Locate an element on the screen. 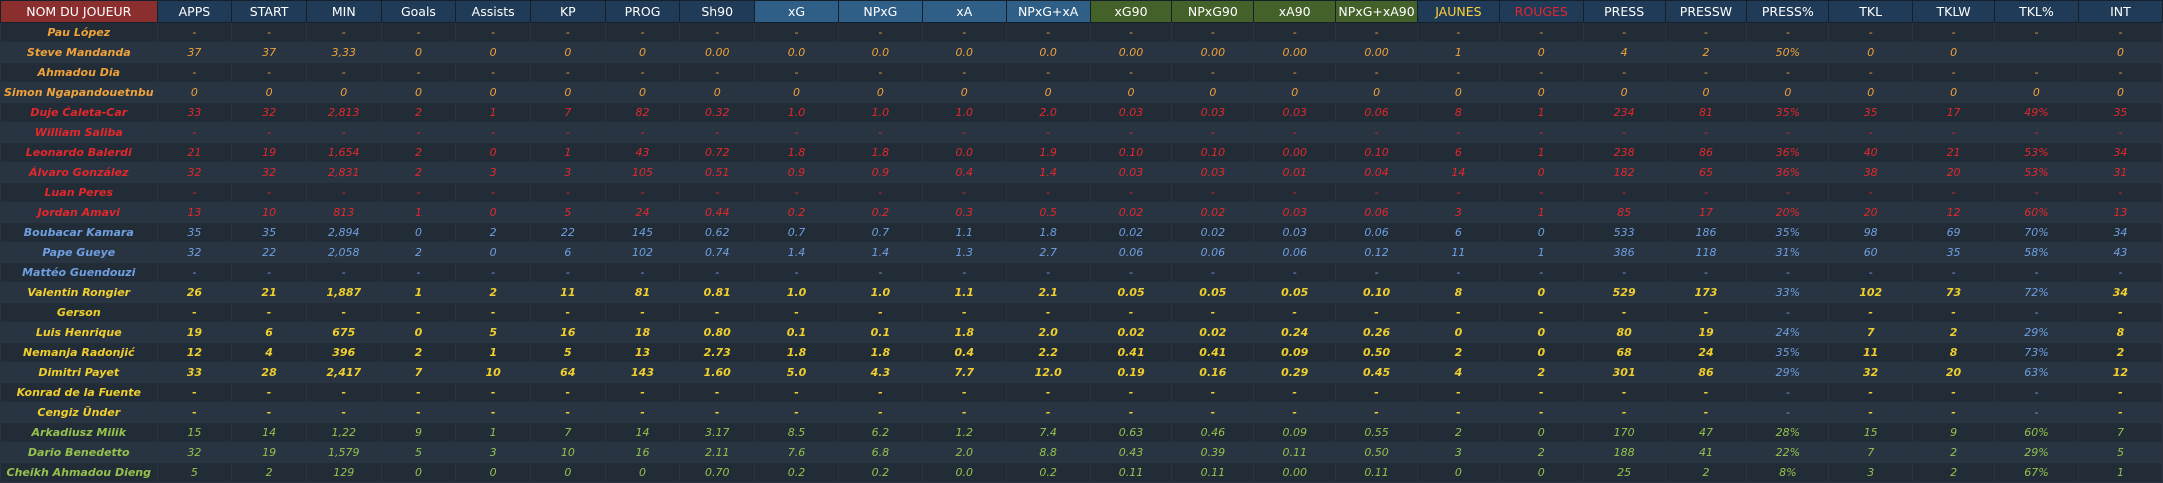  stat-cell-kp: 6 is located at coordinates (567, 252).